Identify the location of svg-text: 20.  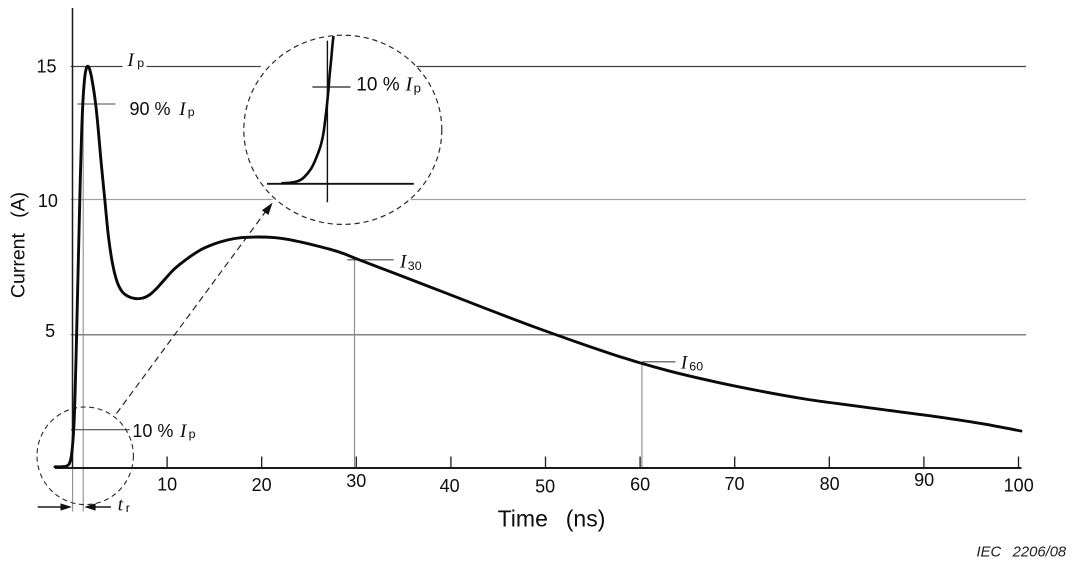
(262, 485).